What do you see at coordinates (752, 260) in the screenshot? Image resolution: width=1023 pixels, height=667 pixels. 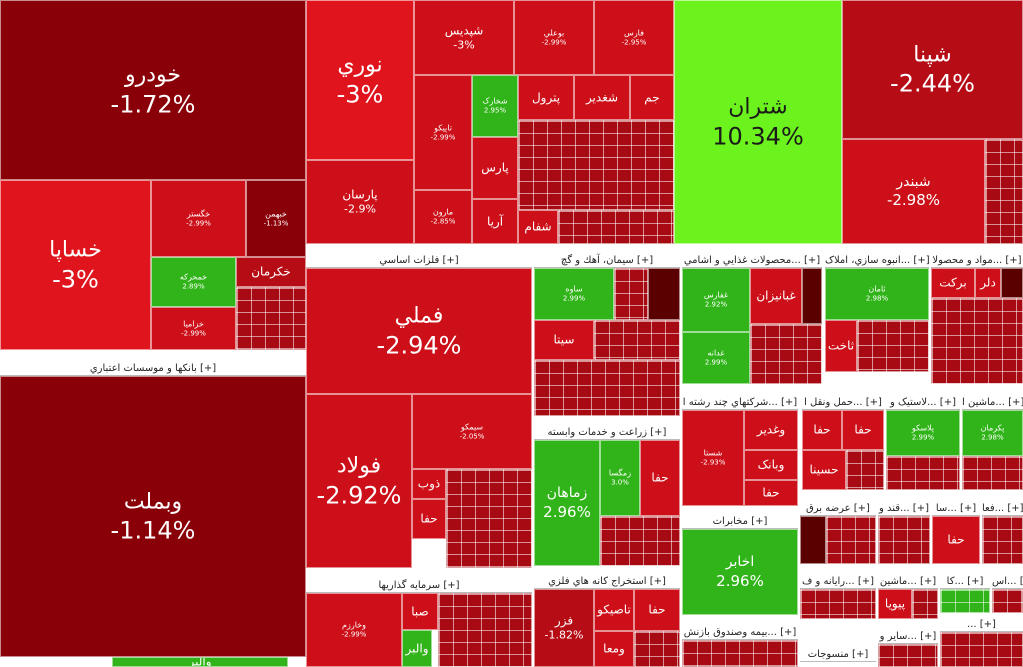 I see `group-header-food: محصولات غذايي و اشامي... [+]` at bounding box center [752, 260].